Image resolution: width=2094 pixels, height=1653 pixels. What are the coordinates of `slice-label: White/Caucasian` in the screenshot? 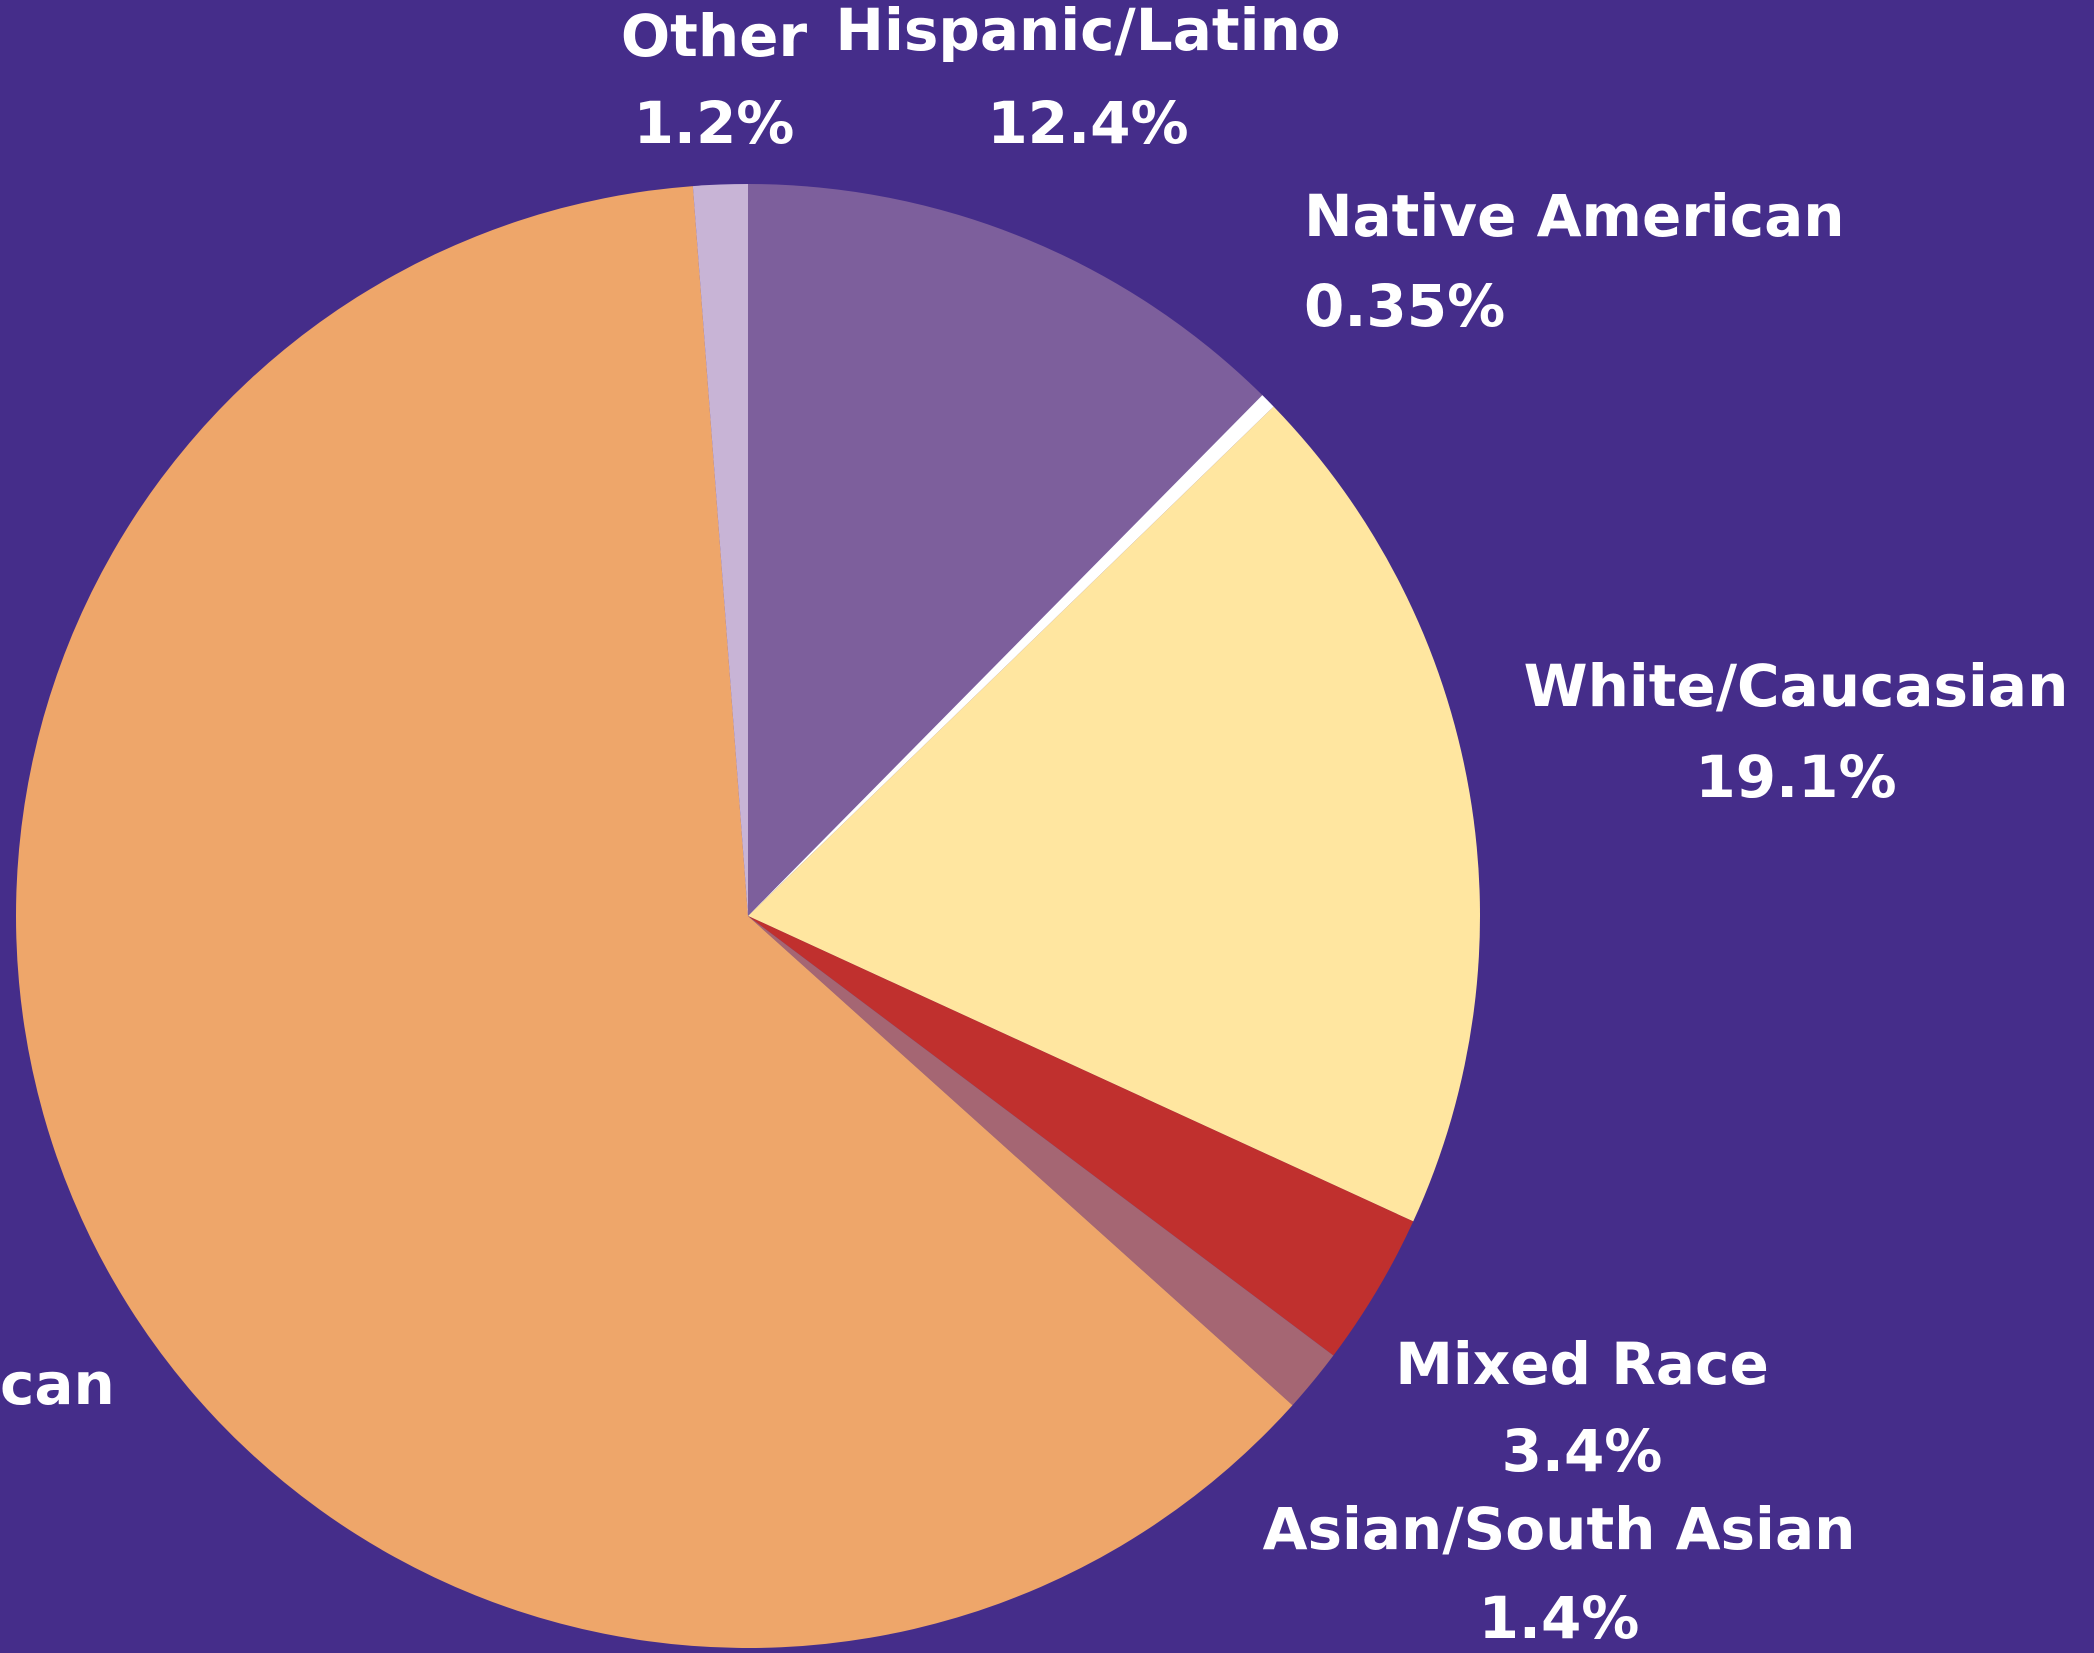 It's located at (1796, 686).